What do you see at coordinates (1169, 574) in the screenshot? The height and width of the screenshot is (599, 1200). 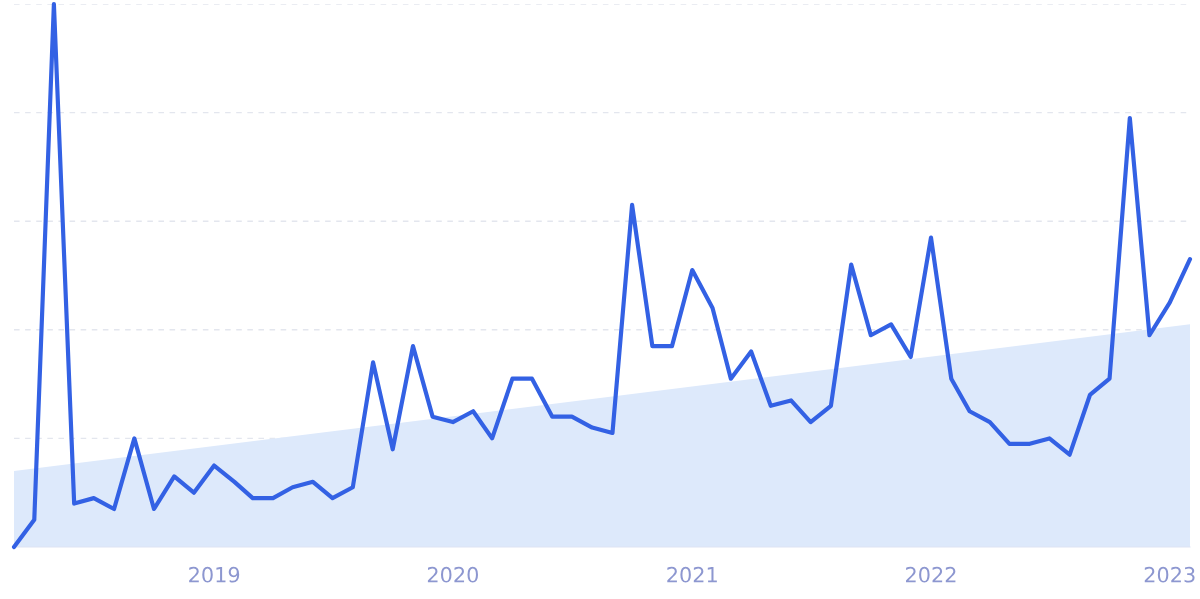 I see `x-tick-label: 2023` at bounding box center [1169, 574].